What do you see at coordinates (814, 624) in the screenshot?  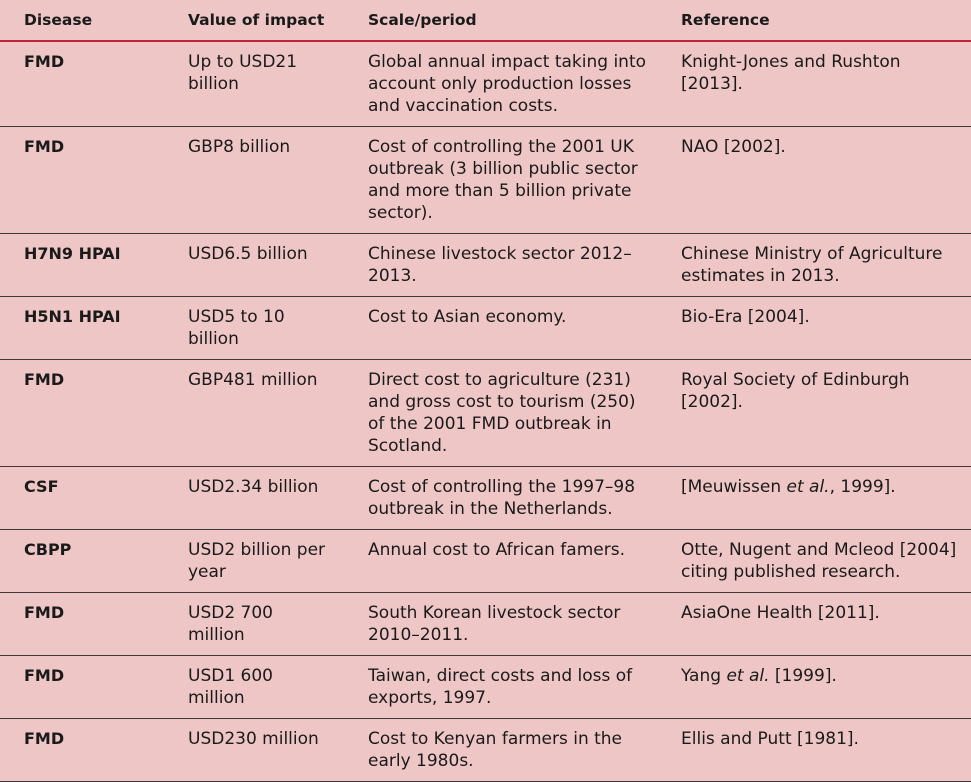 I see `cell-reference: AsiaOne Health [2011].` at bounding box center [814, 624].